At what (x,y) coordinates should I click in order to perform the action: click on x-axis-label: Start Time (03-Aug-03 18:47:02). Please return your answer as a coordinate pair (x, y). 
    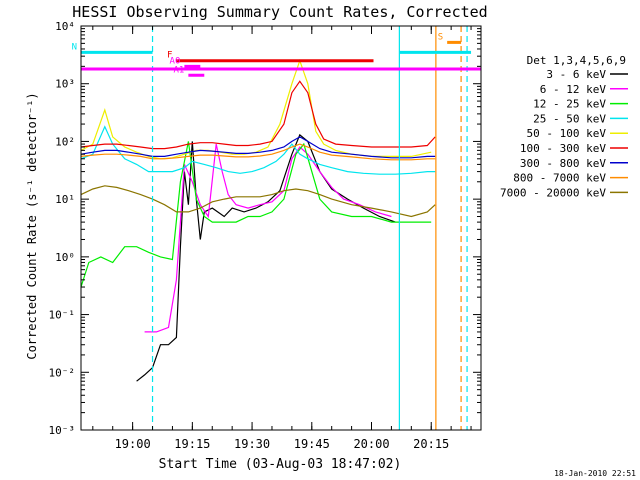
    Looking at the image, I should click on (280, 464).